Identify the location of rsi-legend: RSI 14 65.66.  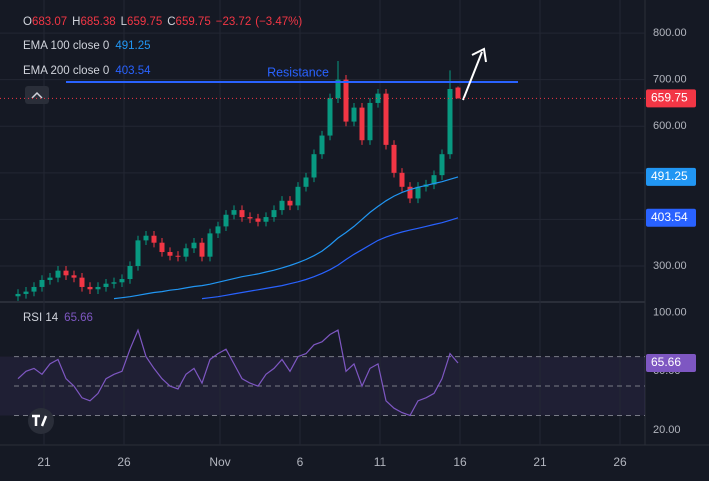
(58, 318).